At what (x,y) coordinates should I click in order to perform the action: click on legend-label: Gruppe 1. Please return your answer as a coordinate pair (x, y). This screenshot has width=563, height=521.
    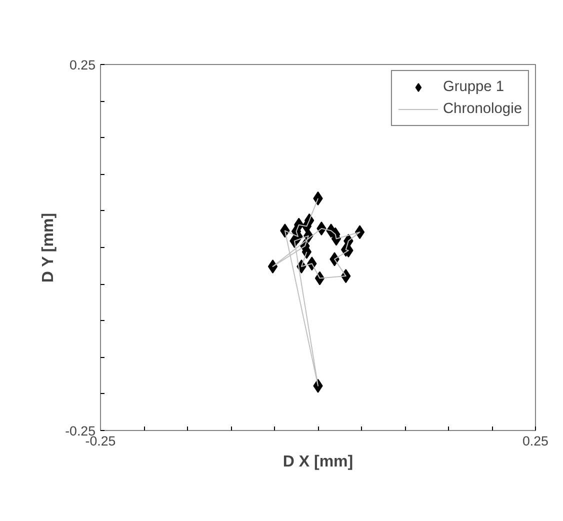
    Looking at the image, I should click on (473, 87).